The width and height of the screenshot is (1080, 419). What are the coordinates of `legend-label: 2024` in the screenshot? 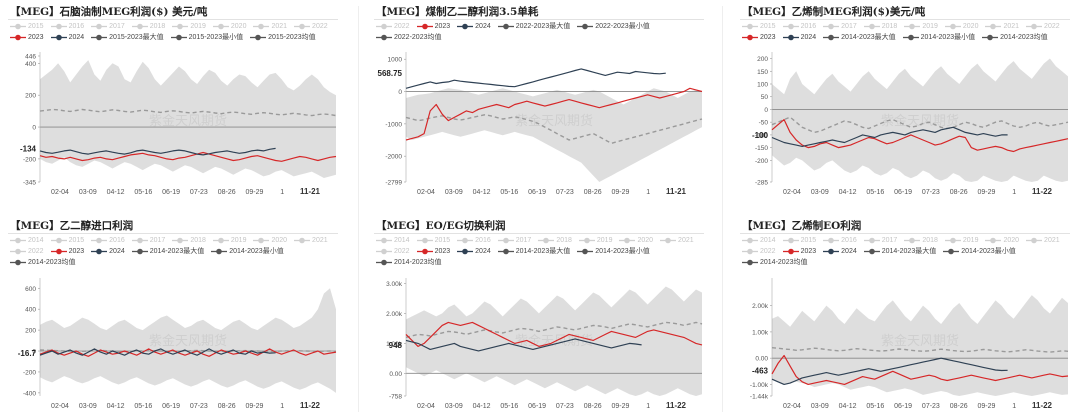 It's located at (808, 37).